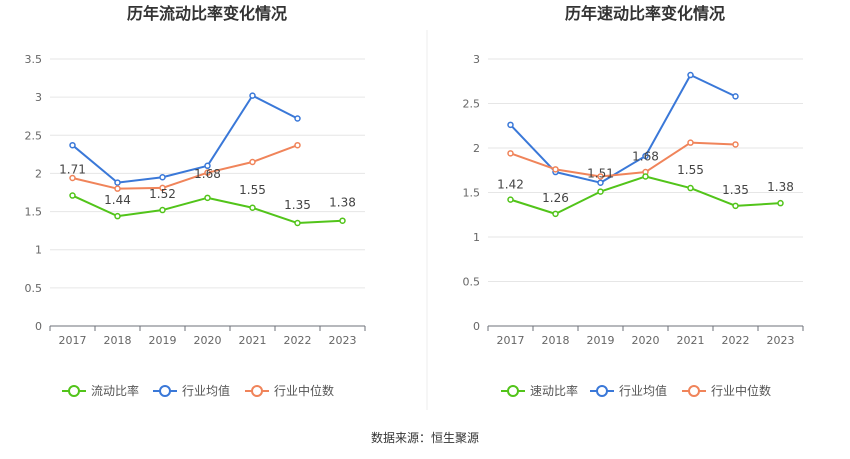 This screenshot has width=850, height=459. What do you see at coordinates (690, 170) in the screenshot?
I see `data-label: 1.55` at bounding box center [690, 170].